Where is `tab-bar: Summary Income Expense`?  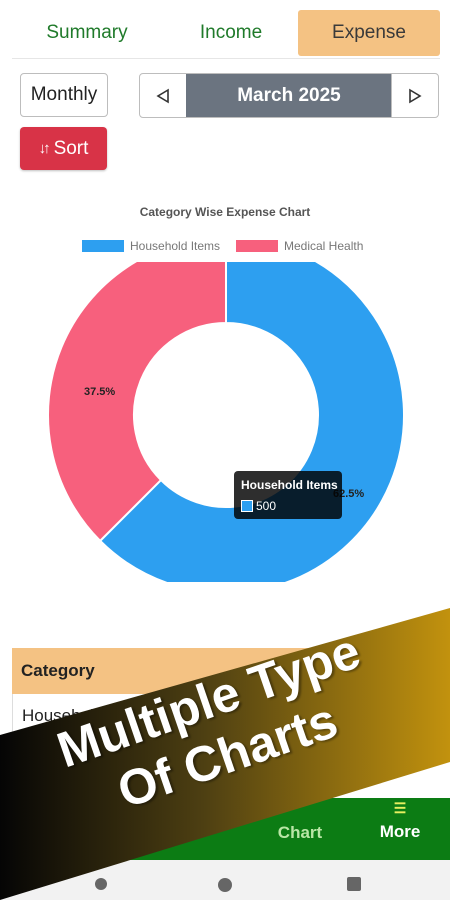 tab-bar: Summary Income Expense is located at coordinates (227, 34).